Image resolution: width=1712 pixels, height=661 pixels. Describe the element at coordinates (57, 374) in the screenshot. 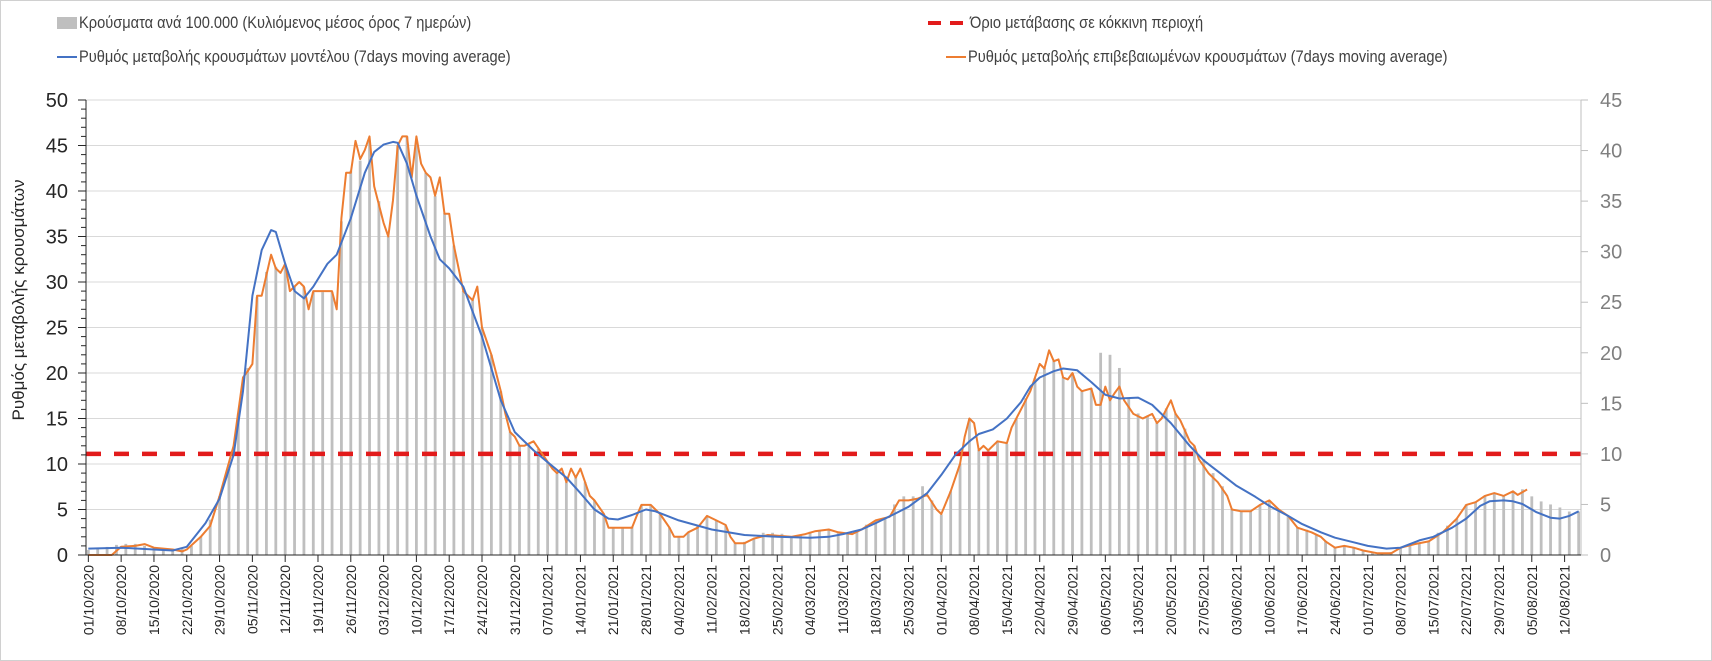

I see `y-left-tick-label: 20` at that location.